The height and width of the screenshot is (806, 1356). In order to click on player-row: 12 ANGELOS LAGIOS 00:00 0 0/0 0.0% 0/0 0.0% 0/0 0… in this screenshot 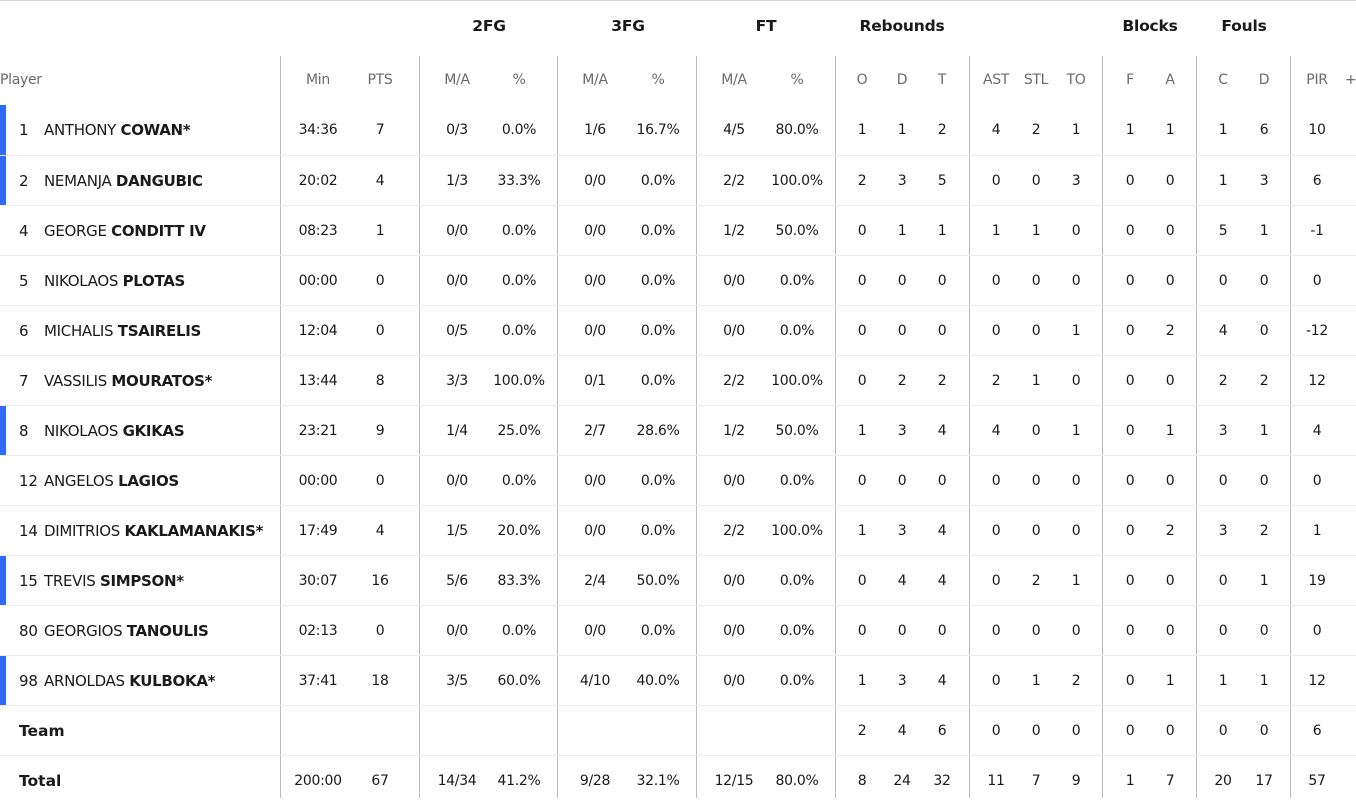, I will do `click(678, 480)`.